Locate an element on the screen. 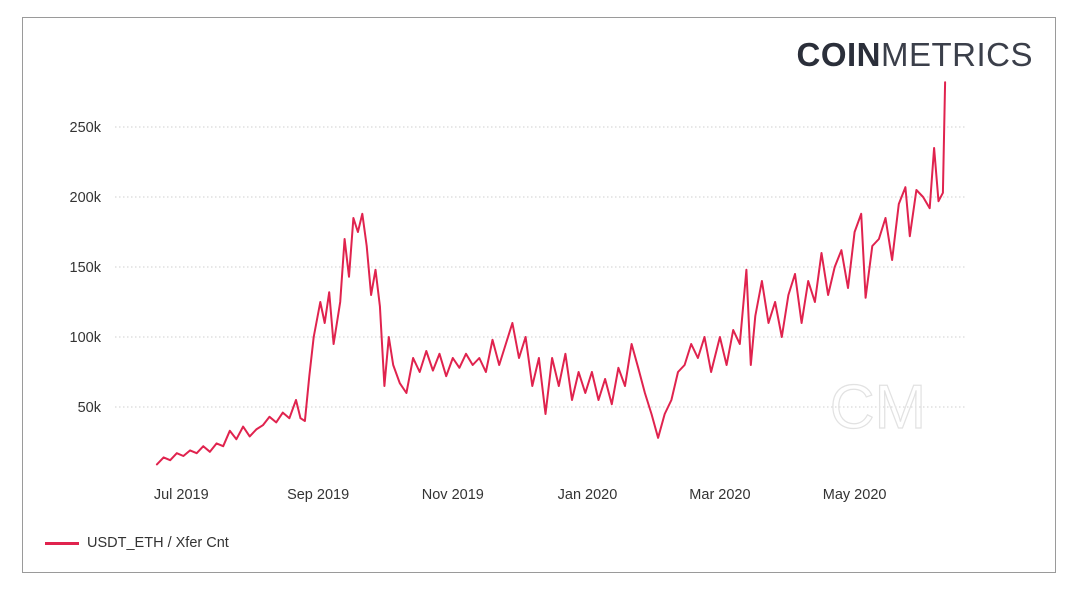 The width and height of the screenshot is (1080, 597). x-tick-label: Sep 2019 is located at coordinates (318, 495).